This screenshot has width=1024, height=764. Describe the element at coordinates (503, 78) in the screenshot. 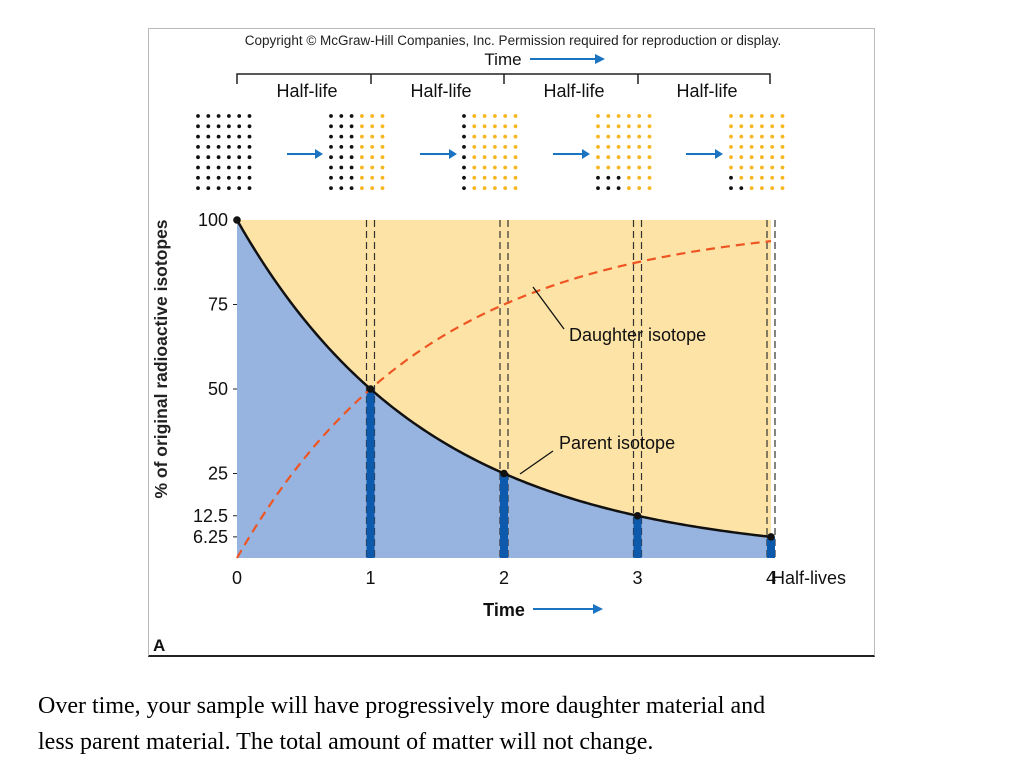

I see `half-life-bracket` at that location.